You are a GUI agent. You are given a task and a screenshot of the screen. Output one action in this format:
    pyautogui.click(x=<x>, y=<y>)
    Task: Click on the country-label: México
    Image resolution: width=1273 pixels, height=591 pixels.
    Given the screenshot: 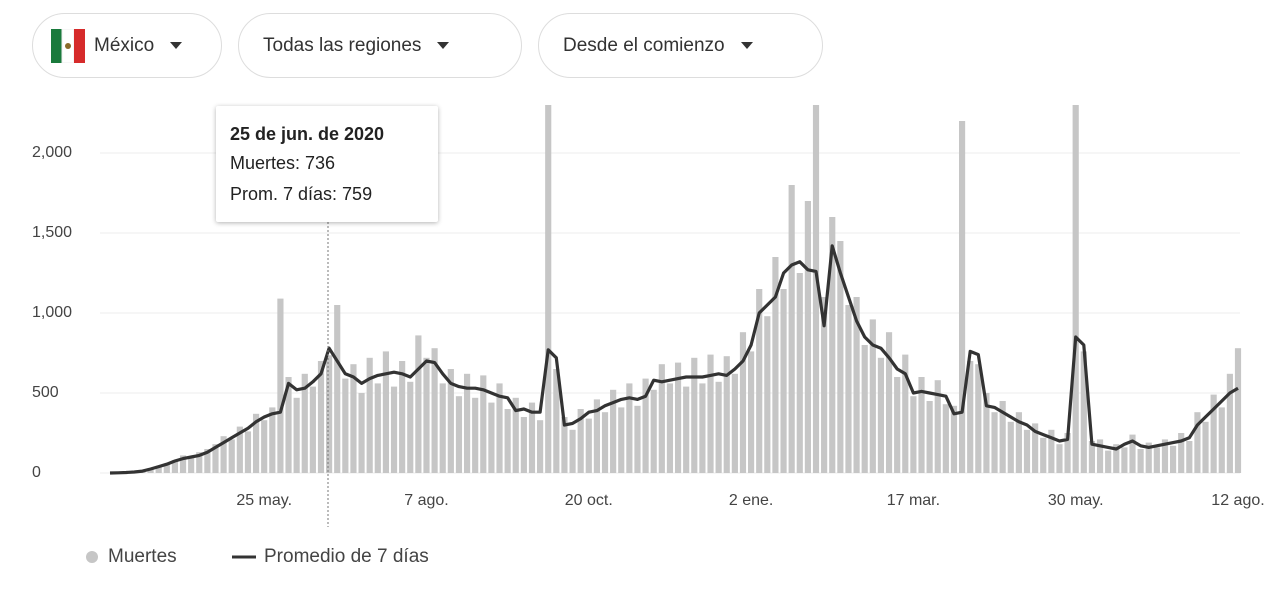 What is the action you would take?
    pyautogui.click(x=124, y=45)
    